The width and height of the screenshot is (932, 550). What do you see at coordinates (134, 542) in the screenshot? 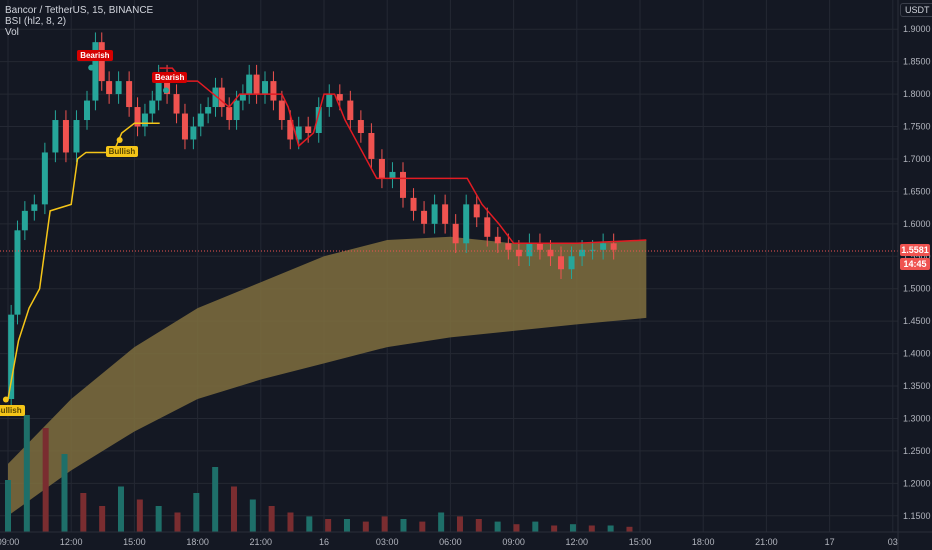
I see `x-tick-label: 15:00` at bounding box center [134, 542].